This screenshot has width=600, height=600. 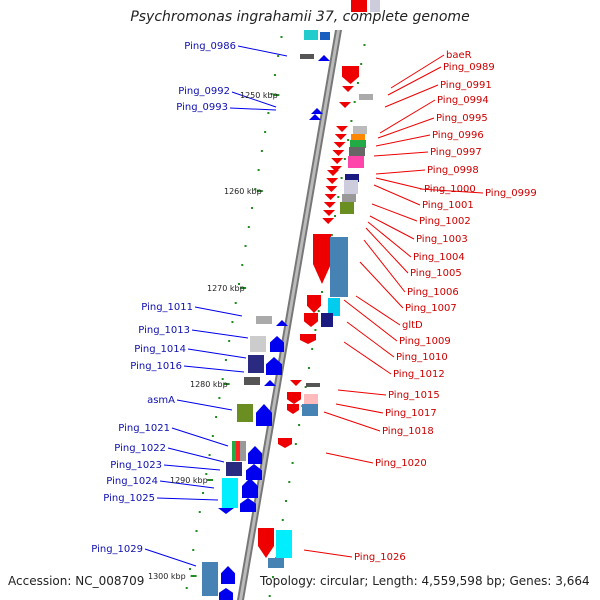 What do you see at coordinates (129, 498) in the screenshot?
I see `gene-label: Ping_1025` at bounding box center [129, 498].